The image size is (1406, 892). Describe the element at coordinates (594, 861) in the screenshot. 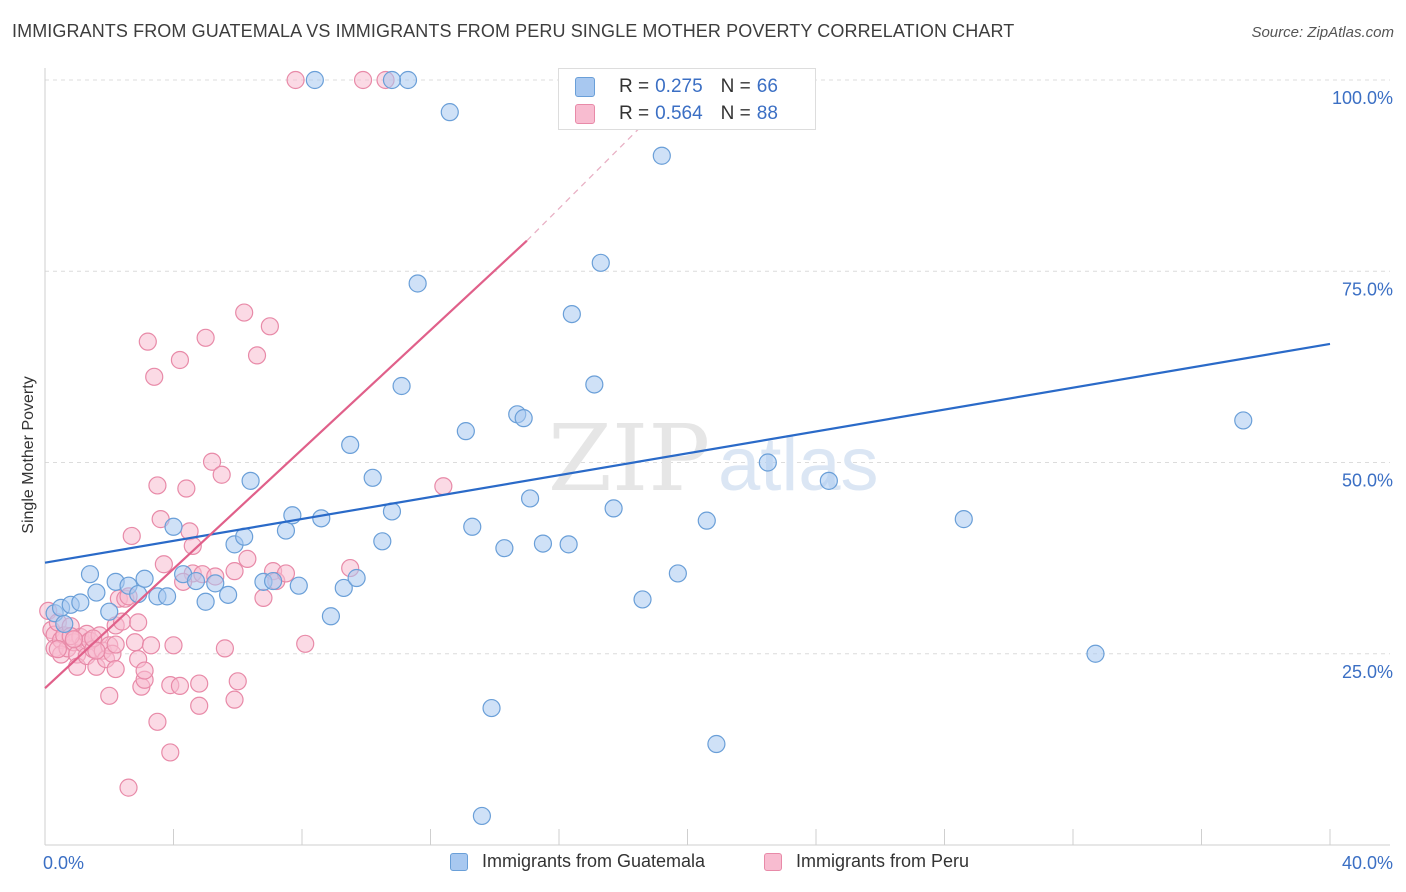

I see `legend-label-guatemala: Immigrants from Guatemala` at that location.